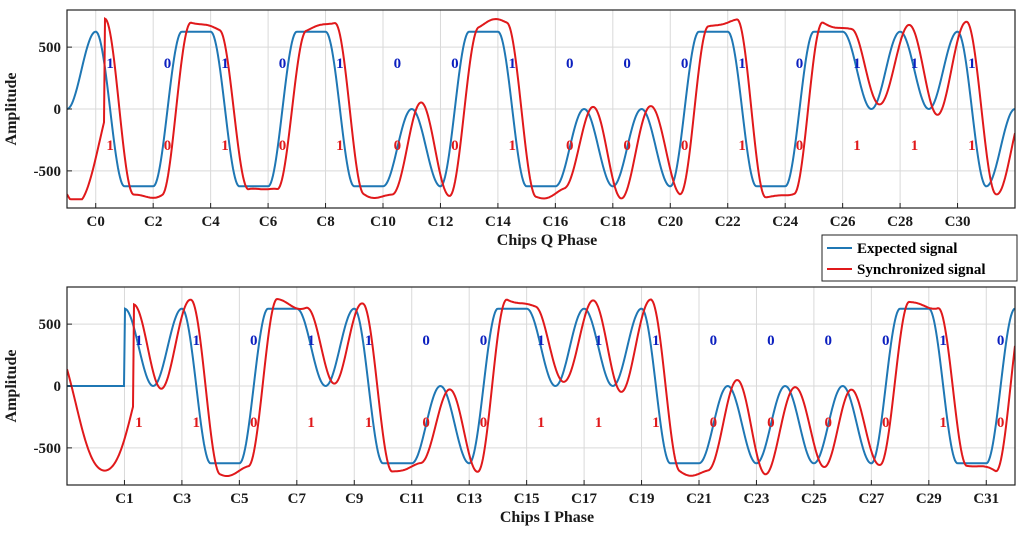 This screenshot has width=1023, height=540. Describe the element at coordinates (547, 517) in the screenshot. I see `x-axis-label: Chips I Phase` at that location.